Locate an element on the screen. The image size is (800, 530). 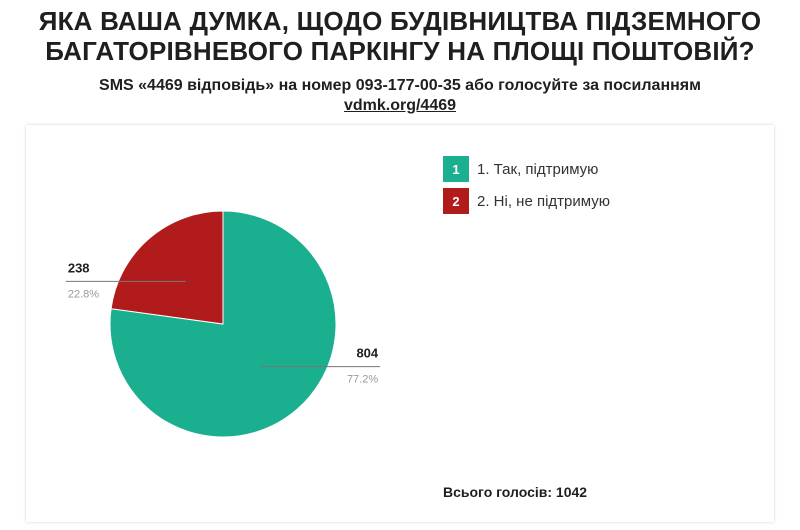
total-votes-label: Всього голосів: is located at coordinates (498, 492).